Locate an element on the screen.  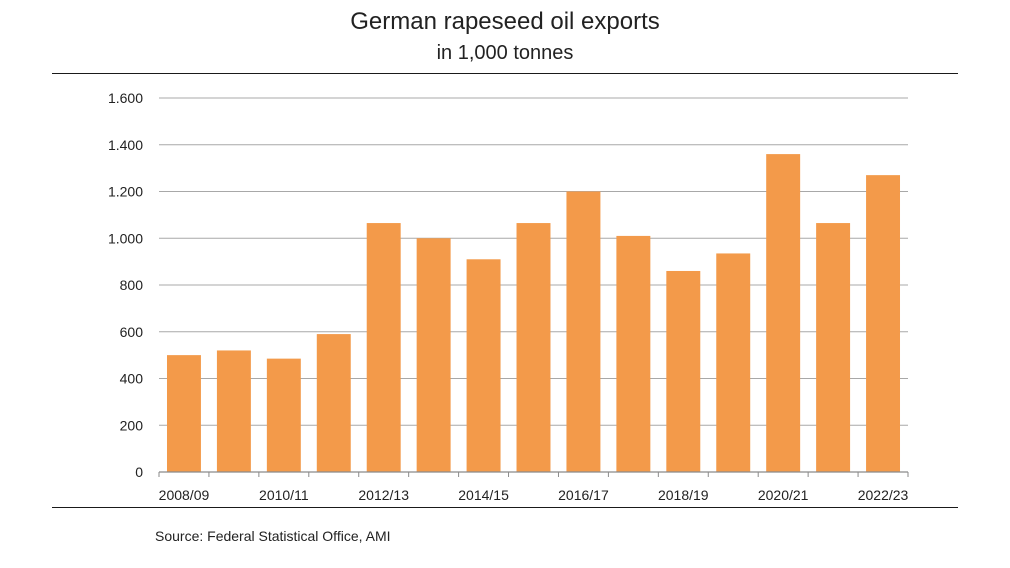
chart-subtitle: in 1,000 tonnes is located at coordinates (505, 53).